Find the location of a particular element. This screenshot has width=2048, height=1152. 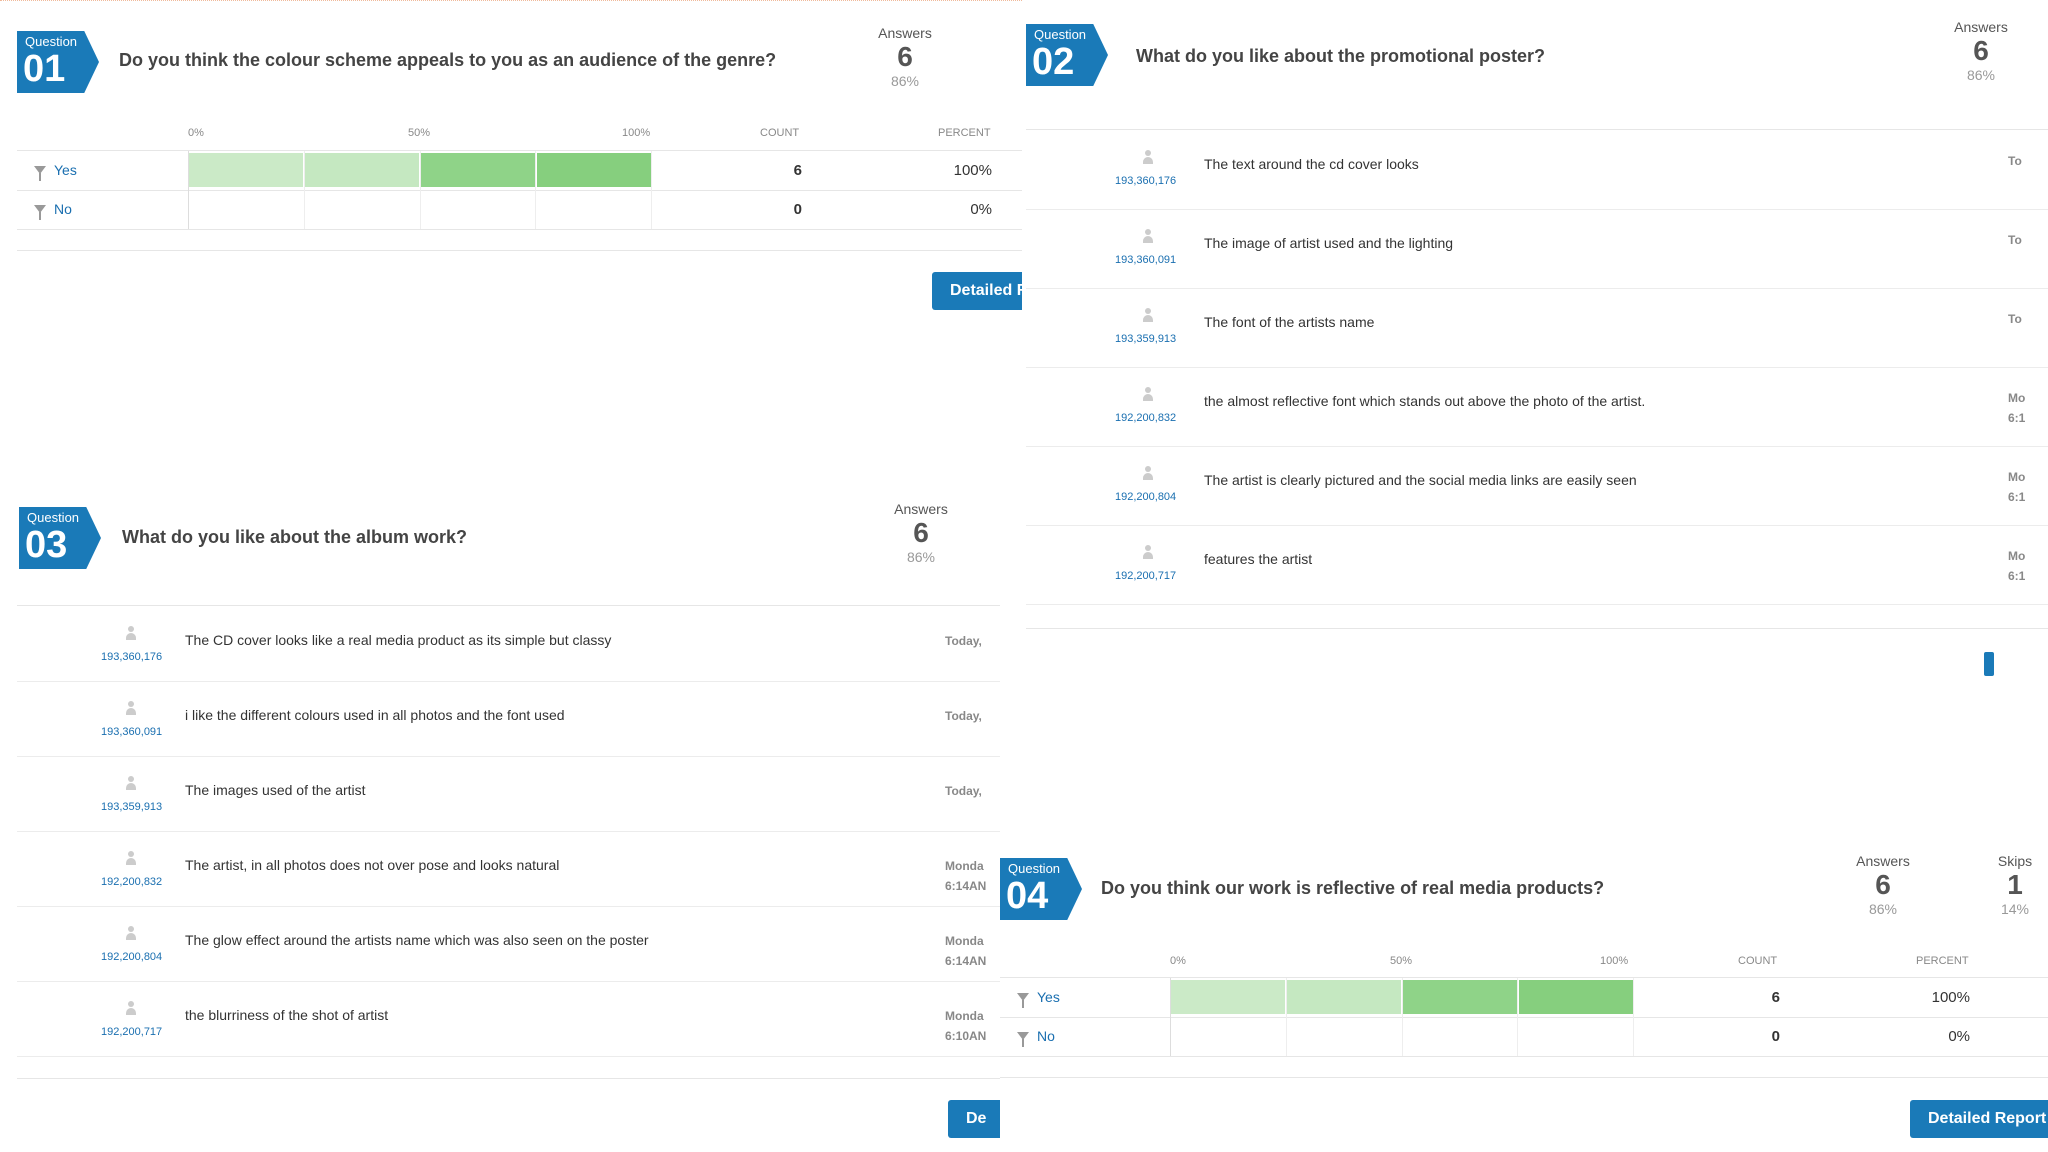

skips-percent: 14% is located at coordinates (2015, 909).